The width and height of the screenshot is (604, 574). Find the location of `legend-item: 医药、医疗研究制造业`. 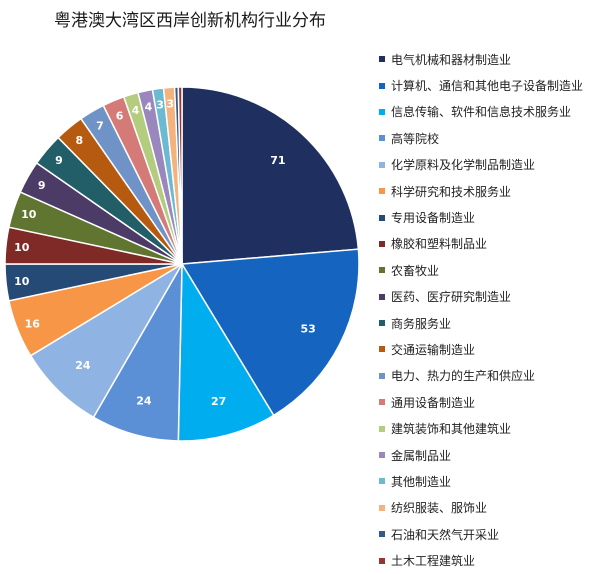

legend-item: 医药、医疗研究制造业 is located at coordinates (481, 297).